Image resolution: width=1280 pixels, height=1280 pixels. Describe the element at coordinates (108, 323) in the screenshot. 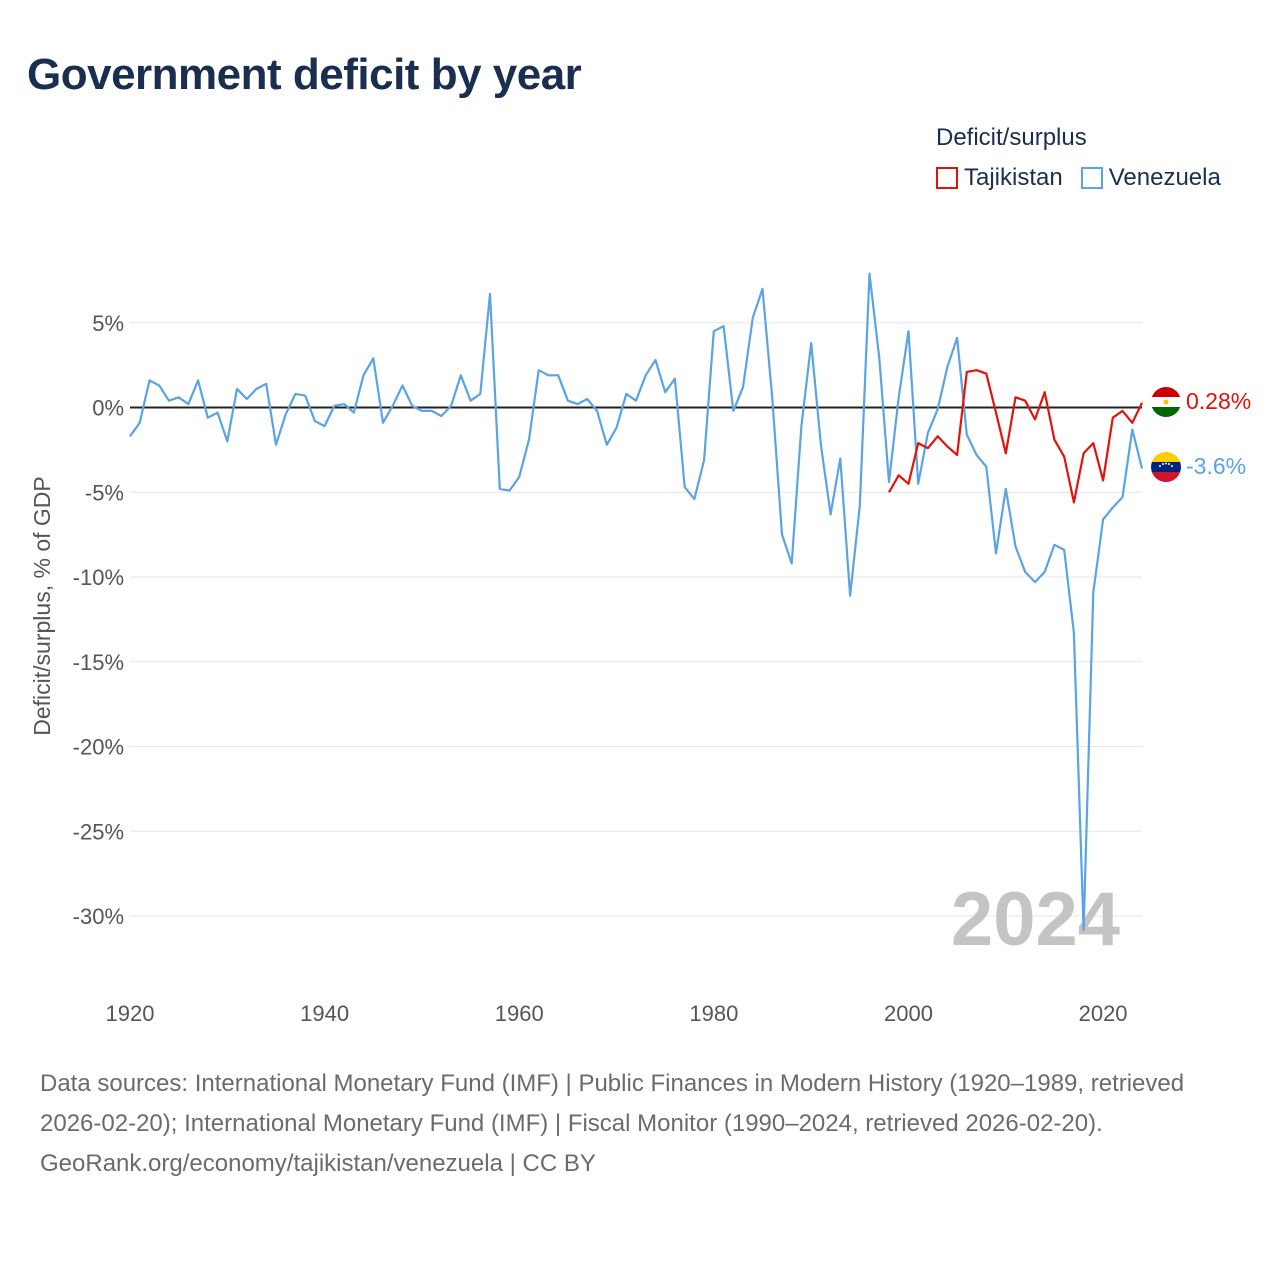

I see `y-tick-label: 5%` at that location.